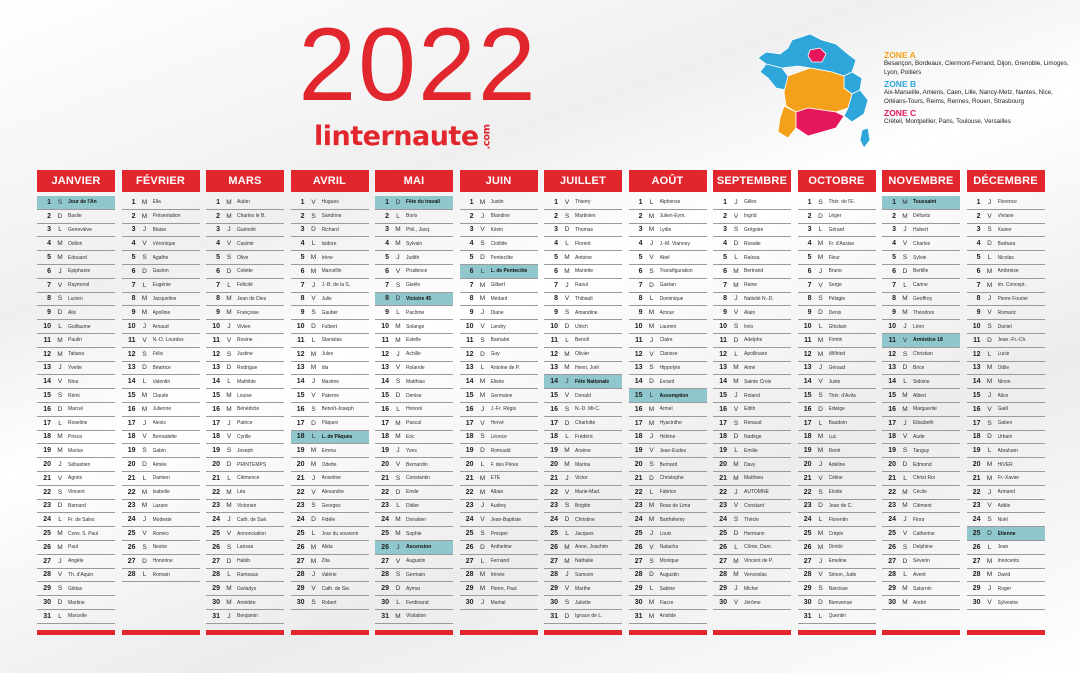 Image resolution: width=1080 pixels, height=673 pixels. What do you see at coordinates (245, 424) in the screenshot?
I see `day-row: 17 J Patrice` at bounding box center [245, 424].